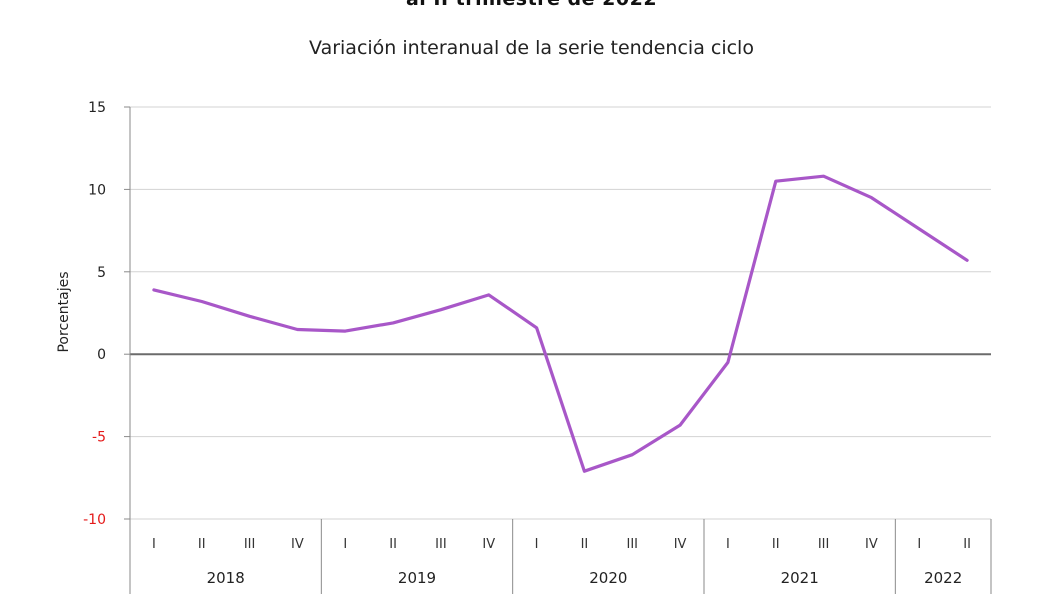  What do you see at coordinates (94, 520) in the screenshot?
I see `y-tick-label: -10` at bounding box center [94, 520].